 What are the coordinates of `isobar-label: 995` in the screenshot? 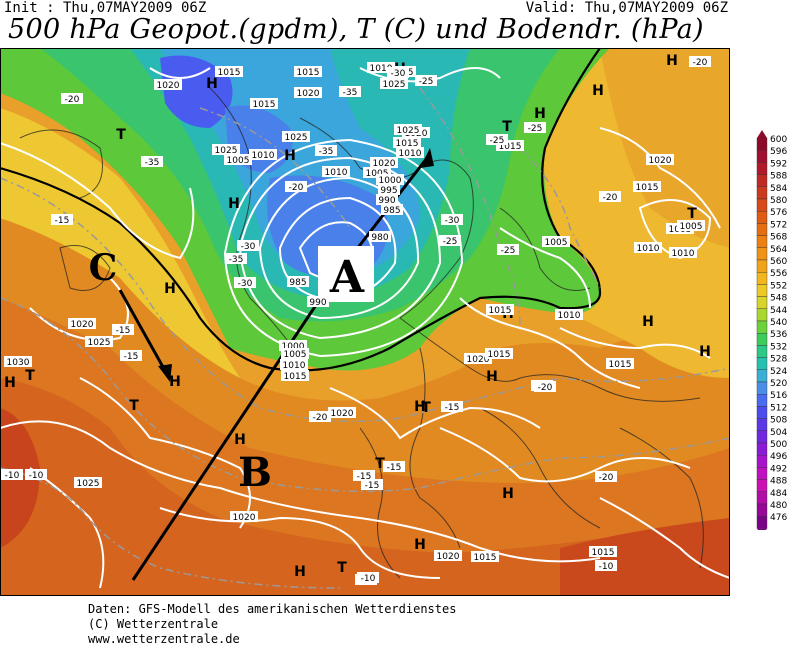 It's located at (389, 190).